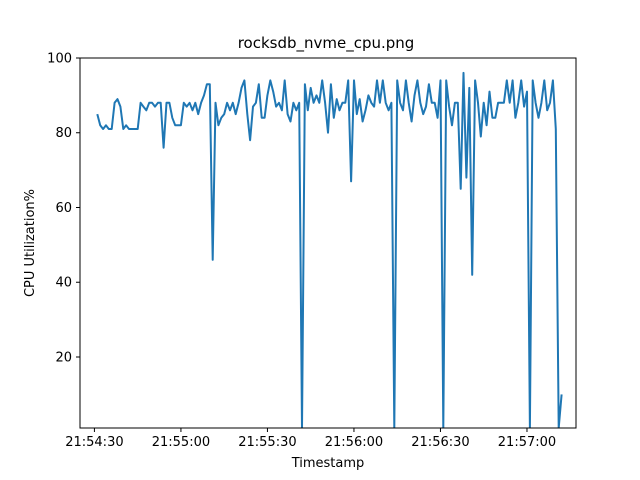  What do you see at coordinates (94, 442) in the screenshot?
I see `x-tick-label: 21:54:30` at bounding box center [94, 442].